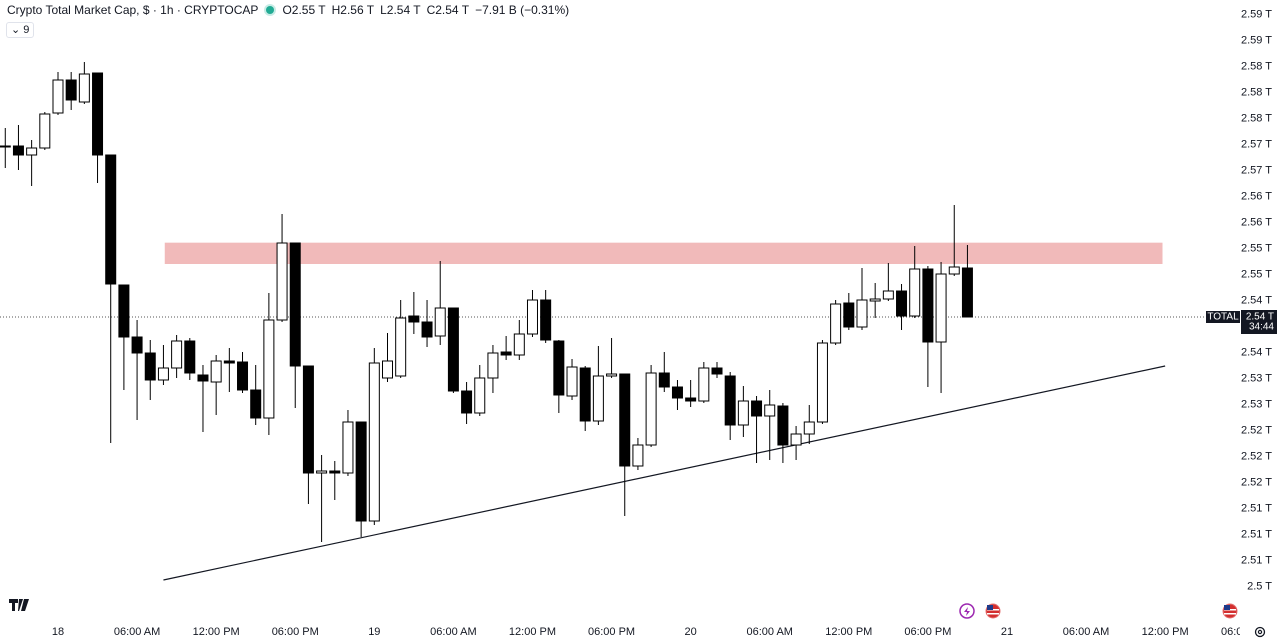  What do you see at coordinates (431, 10) in the screenshot?
I see `ohlc-key: C` at bounding box center [431, 10].